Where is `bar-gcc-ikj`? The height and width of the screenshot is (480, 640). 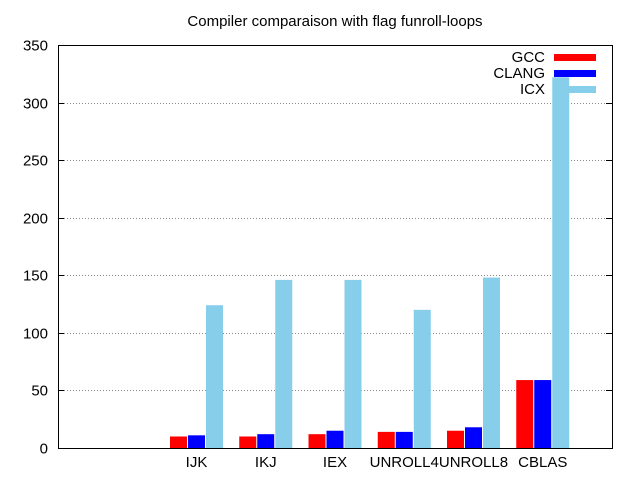
bar-gcc-ikj is located at coordinates (248, 442).